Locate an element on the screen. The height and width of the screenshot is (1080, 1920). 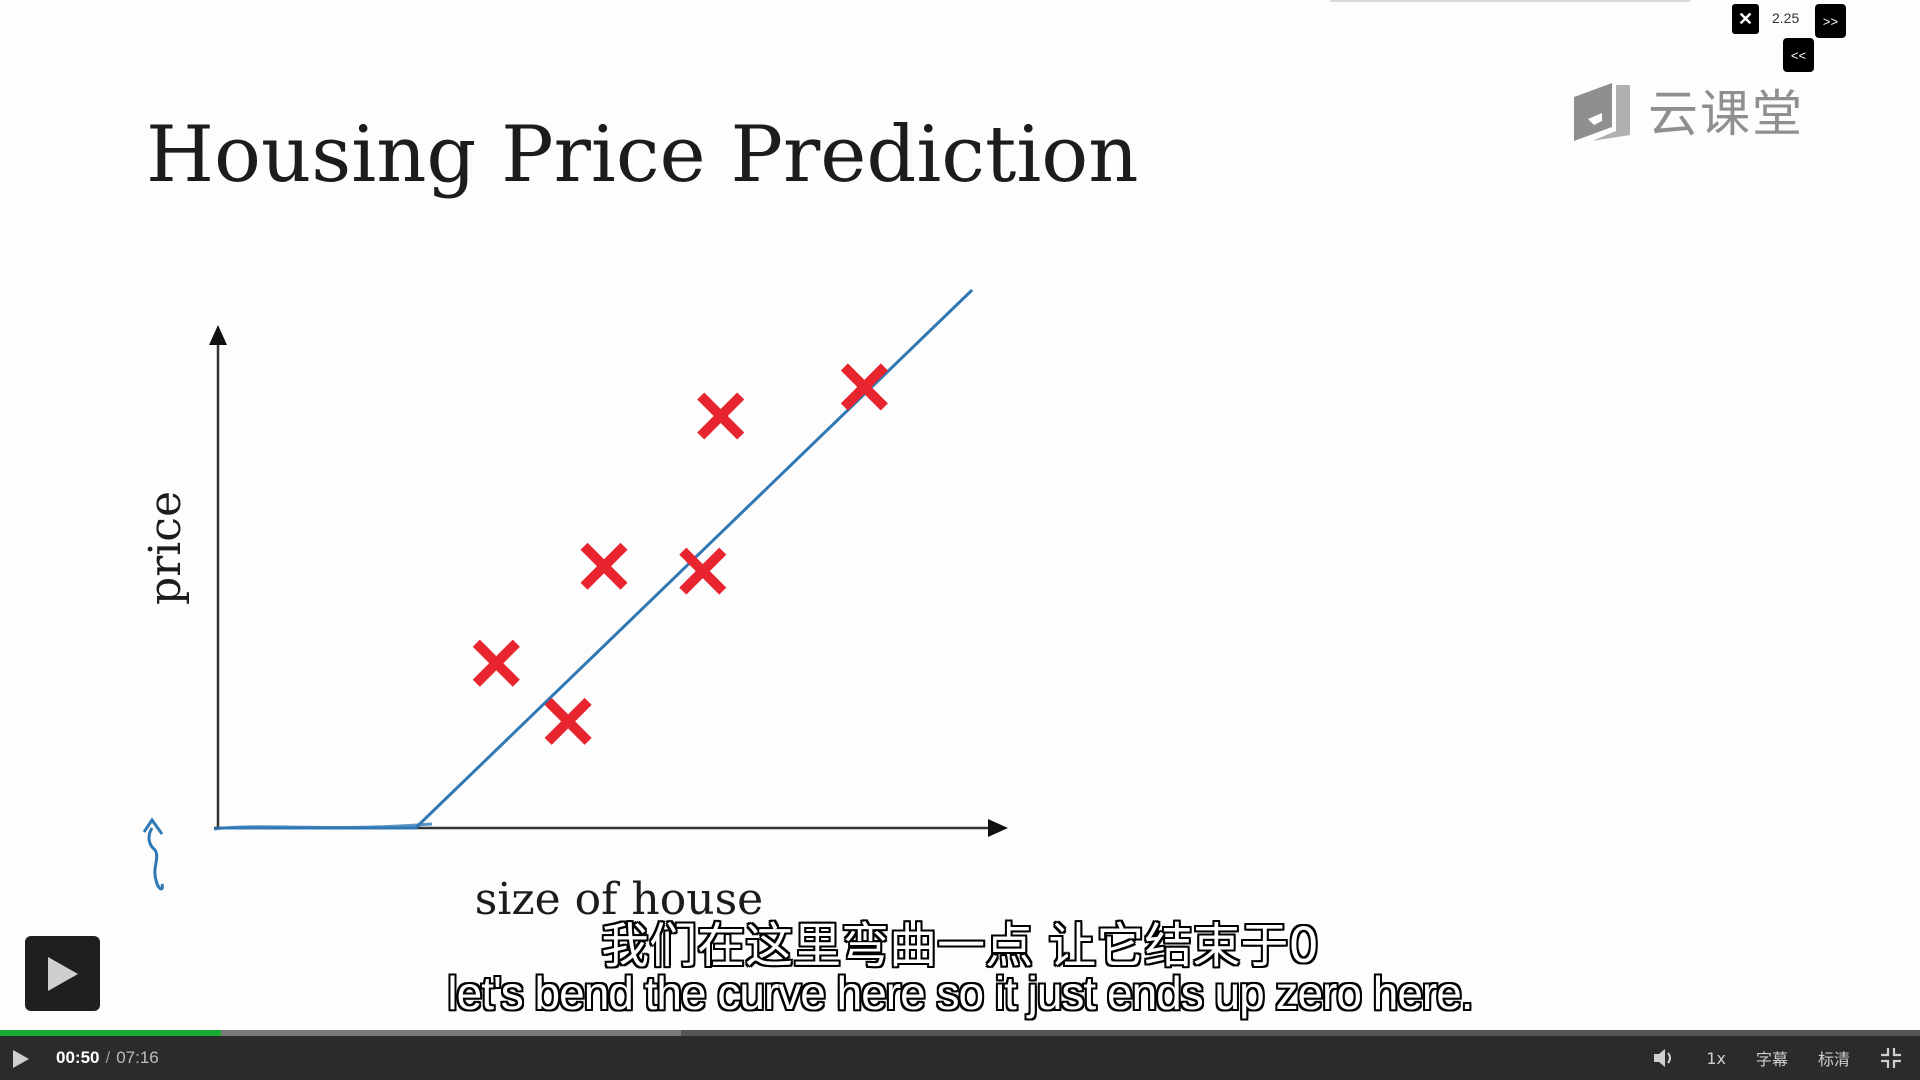
playback-speed-widget: ✕ 2.25 >> << is located at coordinates (1790, 39).